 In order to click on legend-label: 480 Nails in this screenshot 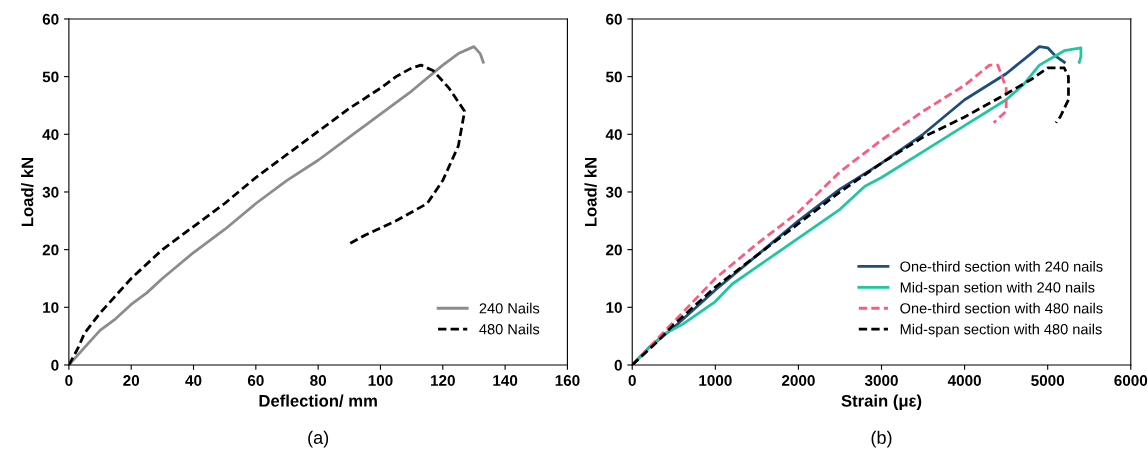, I will do `click(509, 329)`.